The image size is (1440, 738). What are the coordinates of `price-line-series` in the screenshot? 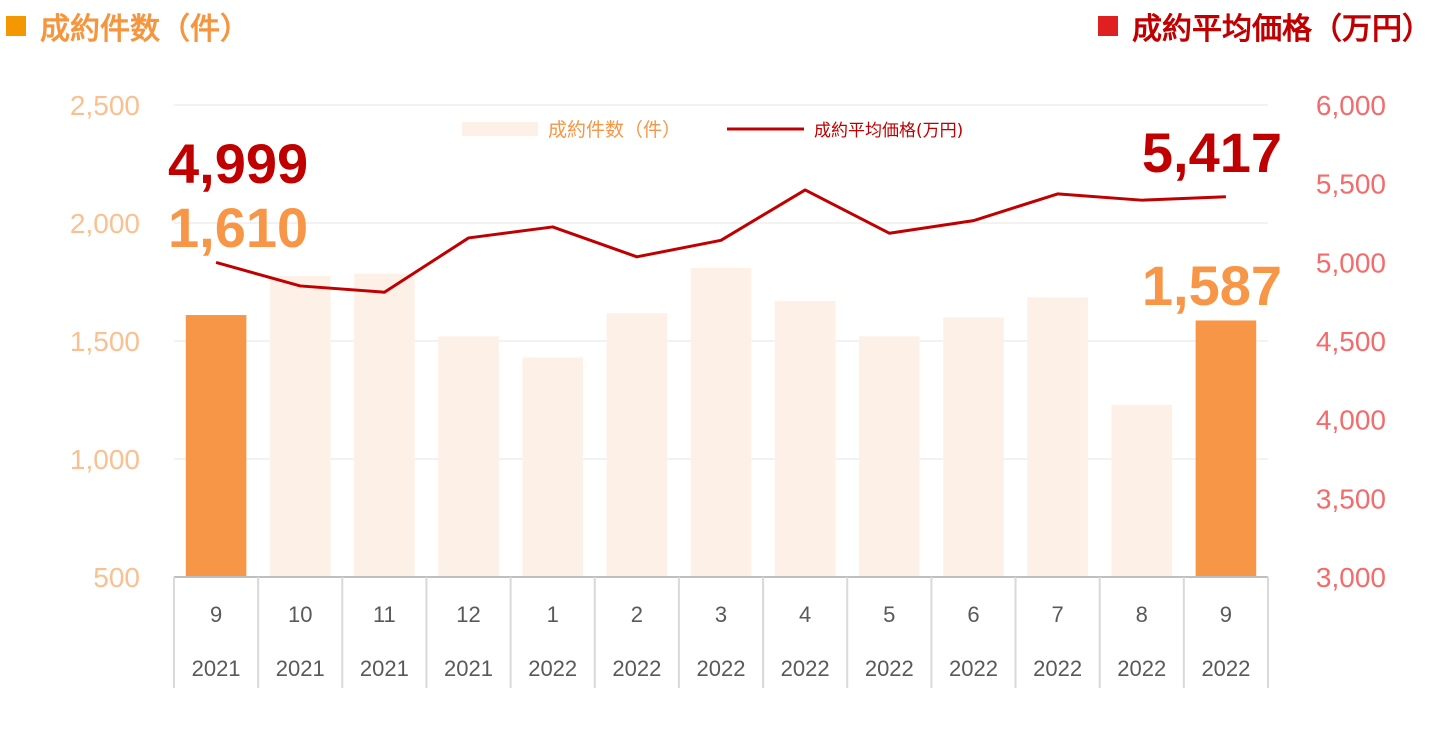 It's located at (720, 241).